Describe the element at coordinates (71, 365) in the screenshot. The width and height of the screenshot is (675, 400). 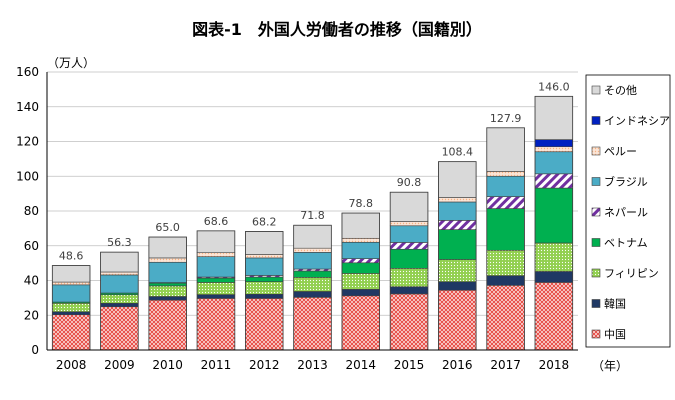
I see `x-tick-label: 2008` at that location.